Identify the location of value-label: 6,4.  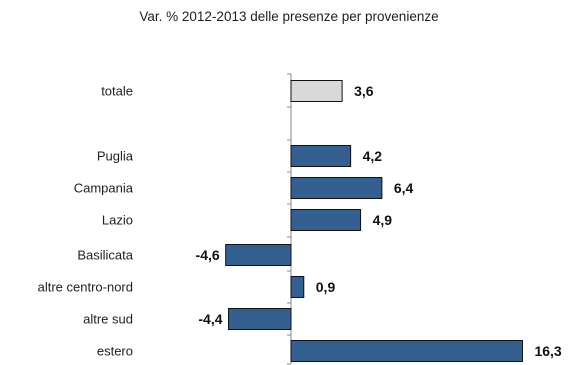
(404, 188).